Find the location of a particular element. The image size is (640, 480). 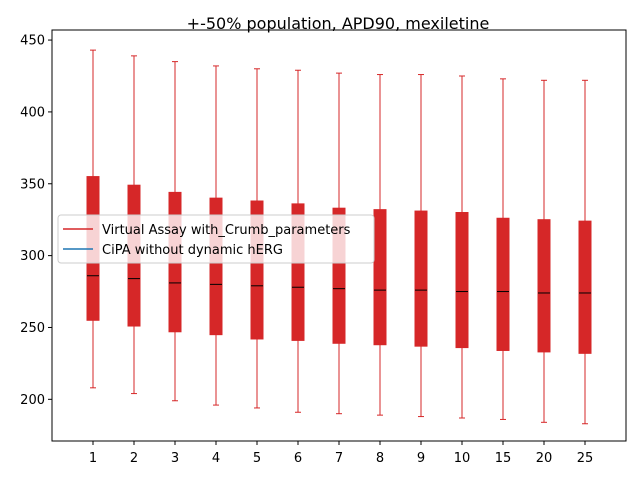

x-tick-label: 2 is located at coordinates (134, 458).